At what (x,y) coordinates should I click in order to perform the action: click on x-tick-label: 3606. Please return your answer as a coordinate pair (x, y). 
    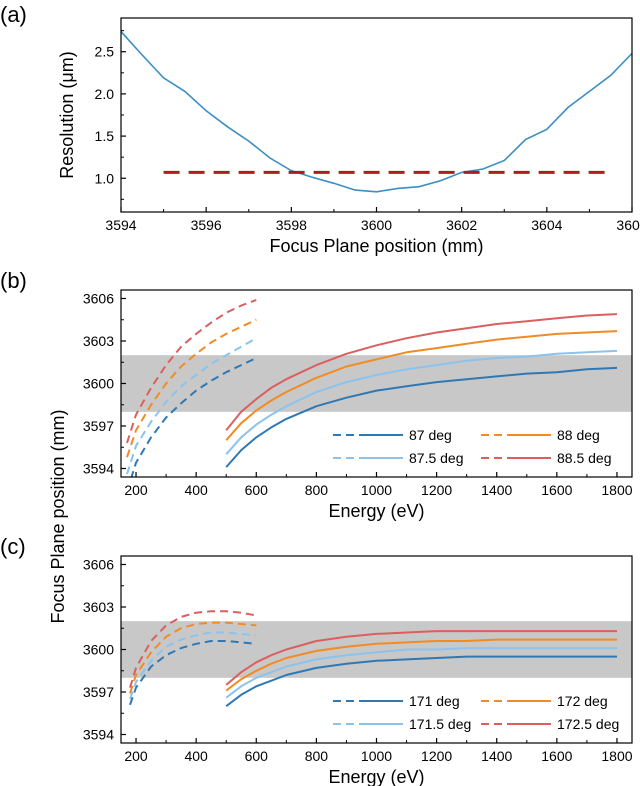
    Looking at the image, I should click on (628, 225).